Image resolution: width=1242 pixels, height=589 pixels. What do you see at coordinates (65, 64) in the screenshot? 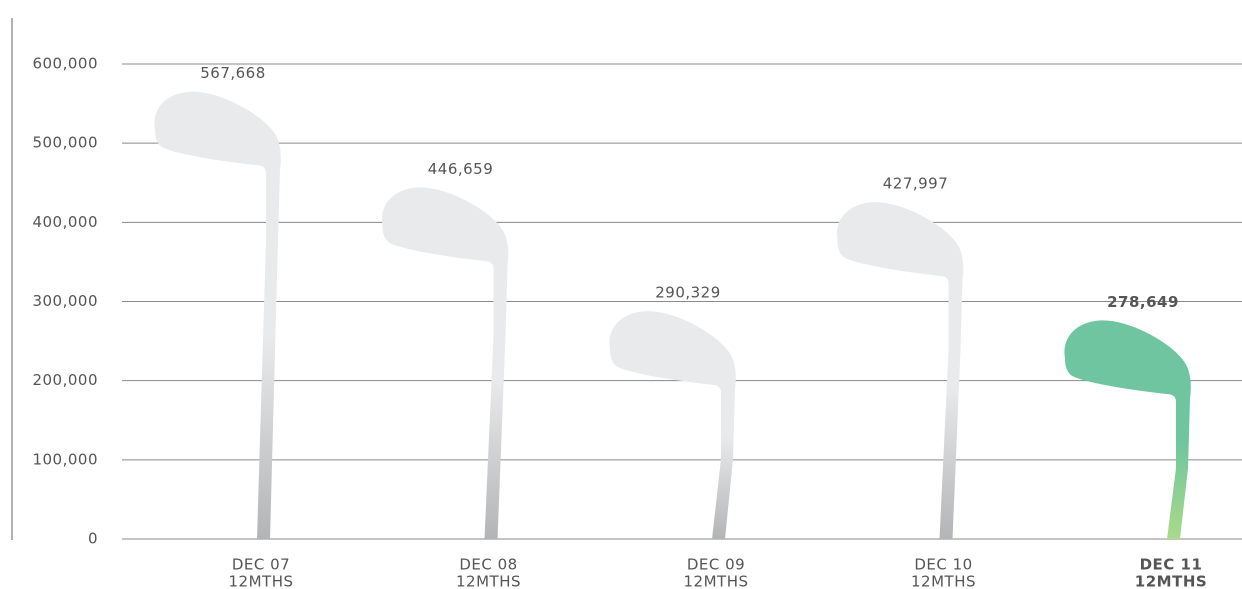
I see `y-tick-label: 600,000` at bounding box center [65, 64].